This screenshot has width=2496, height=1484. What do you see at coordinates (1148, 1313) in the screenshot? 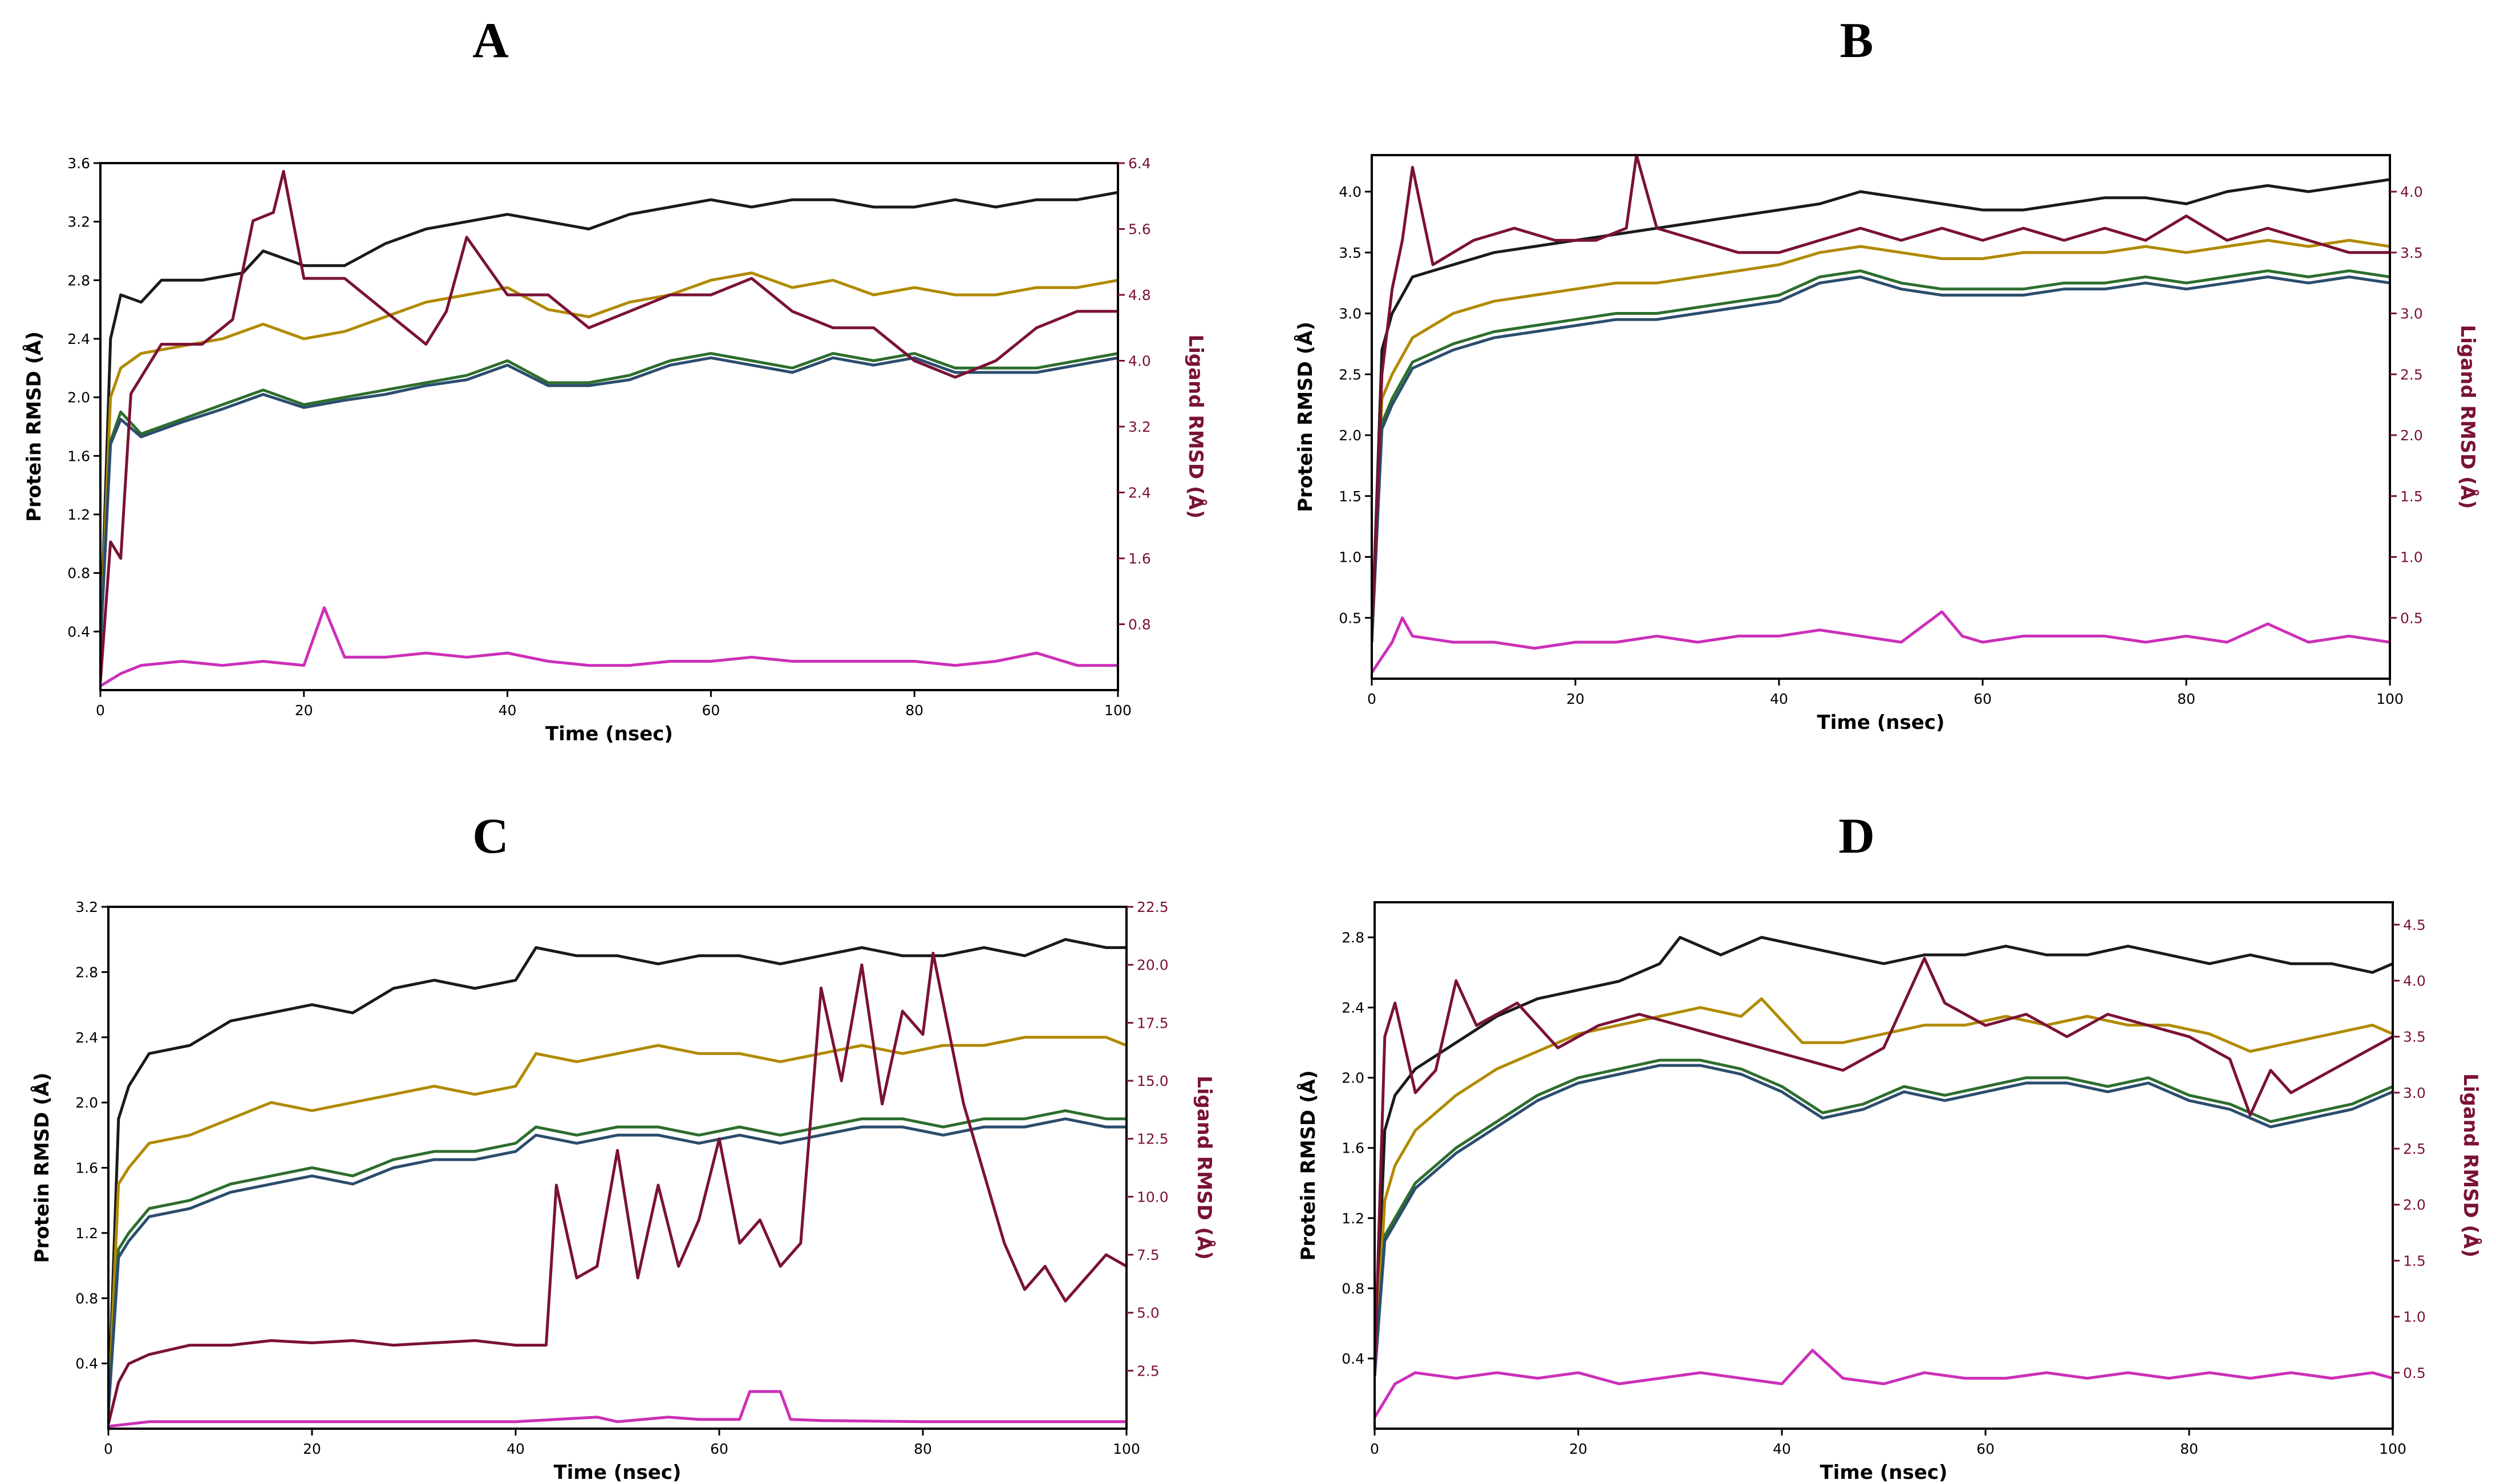
I see `y2-tick-label: 5.0` at bounding box center [1148, 1313].